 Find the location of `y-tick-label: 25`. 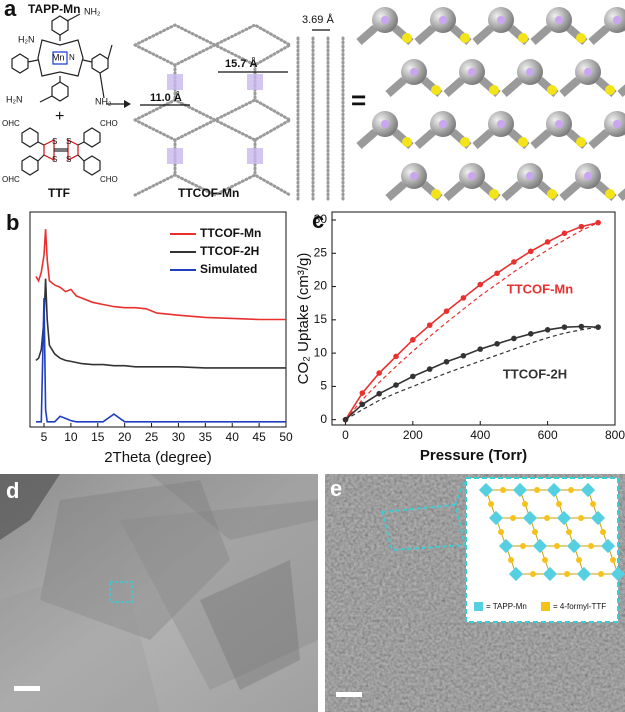

y-tick-label: 25 is located at coordinates (321, 252).